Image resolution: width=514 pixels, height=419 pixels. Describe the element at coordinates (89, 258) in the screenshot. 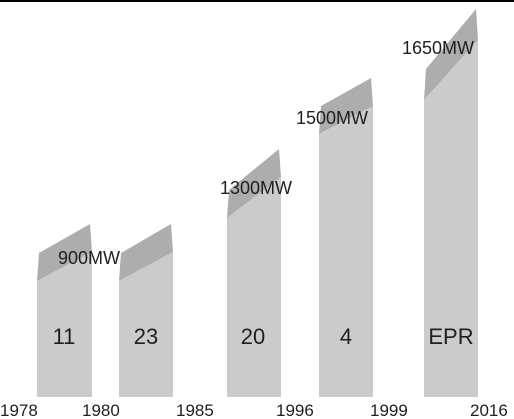

I see `capacity-label-900mw: 900MW` at that location.